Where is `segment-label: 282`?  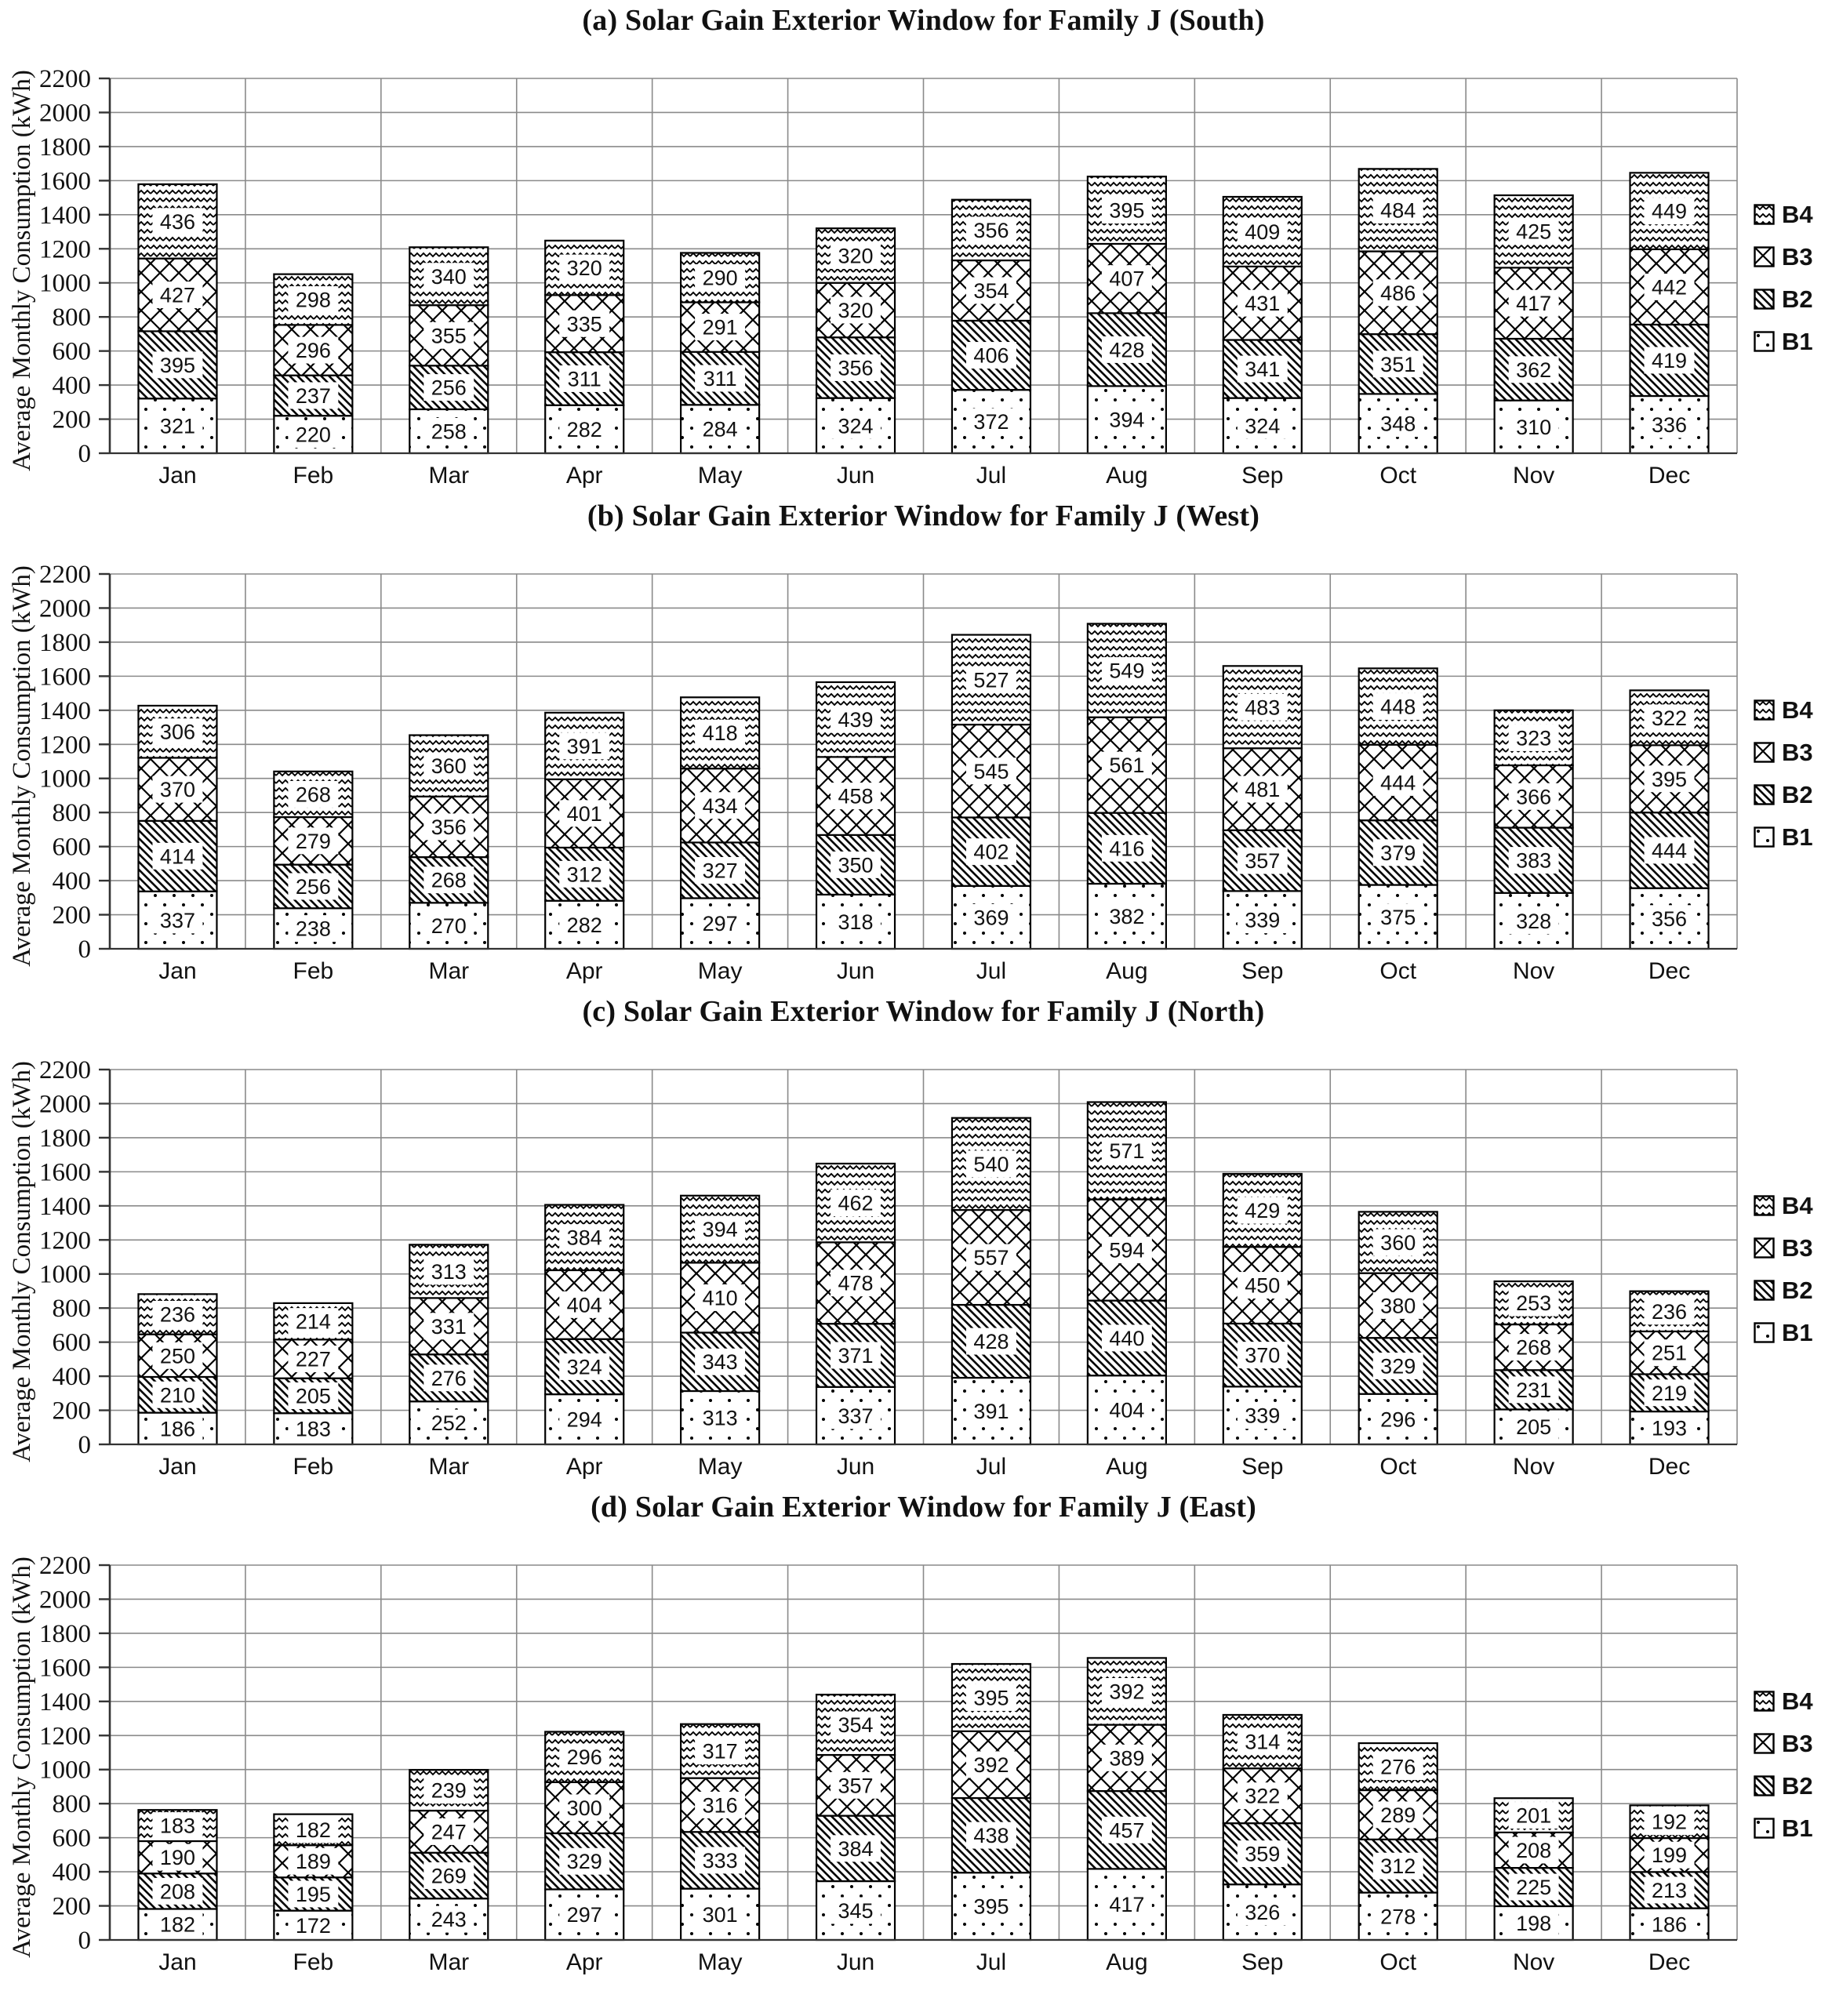 segment-label: 282 is located at coordinates (584, 926).